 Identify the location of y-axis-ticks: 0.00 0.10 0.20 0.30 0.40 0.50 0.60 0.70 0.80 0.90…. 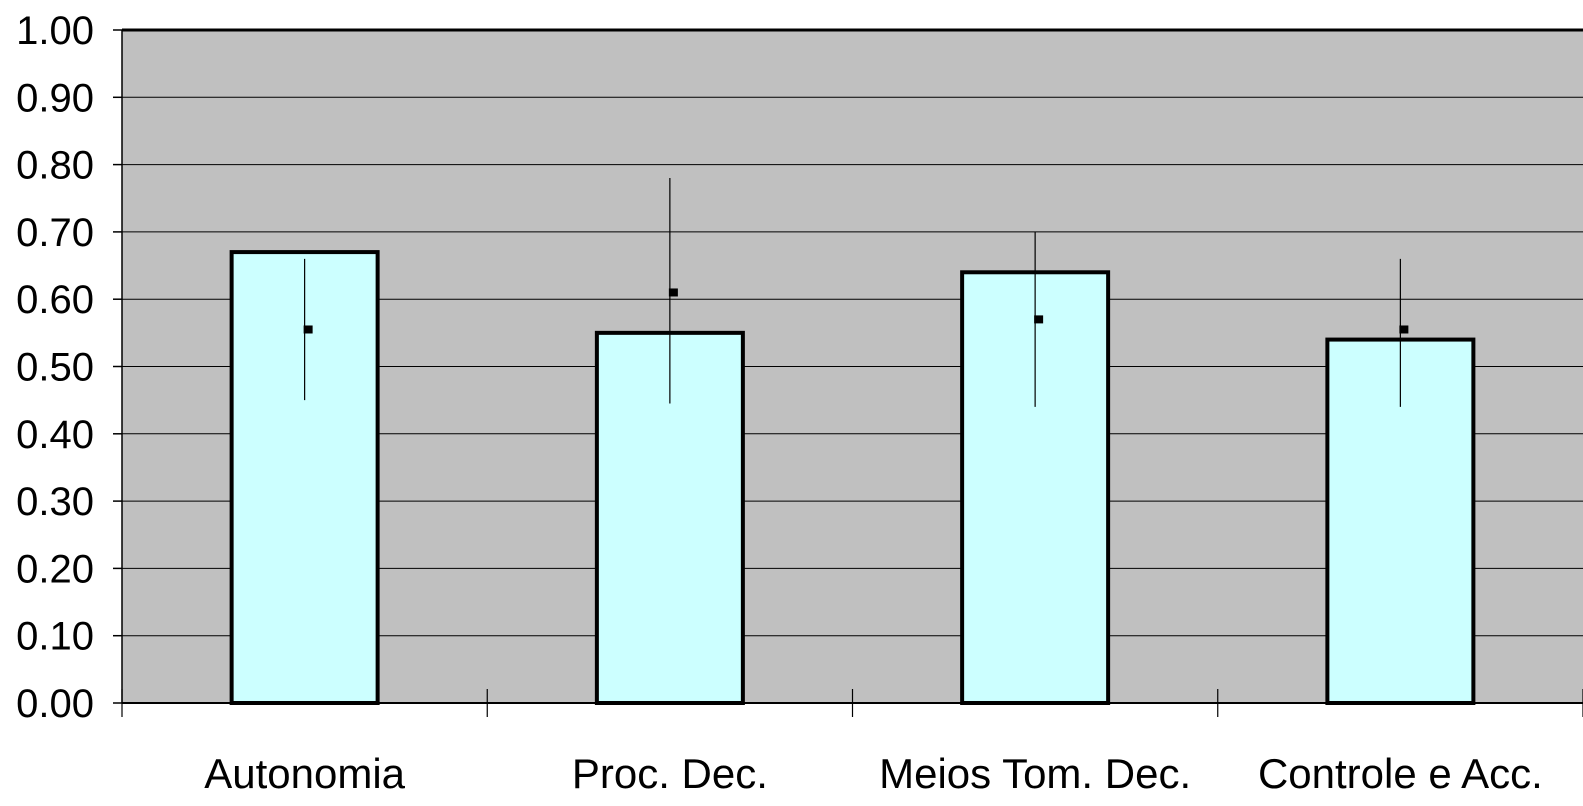
(69, 367).